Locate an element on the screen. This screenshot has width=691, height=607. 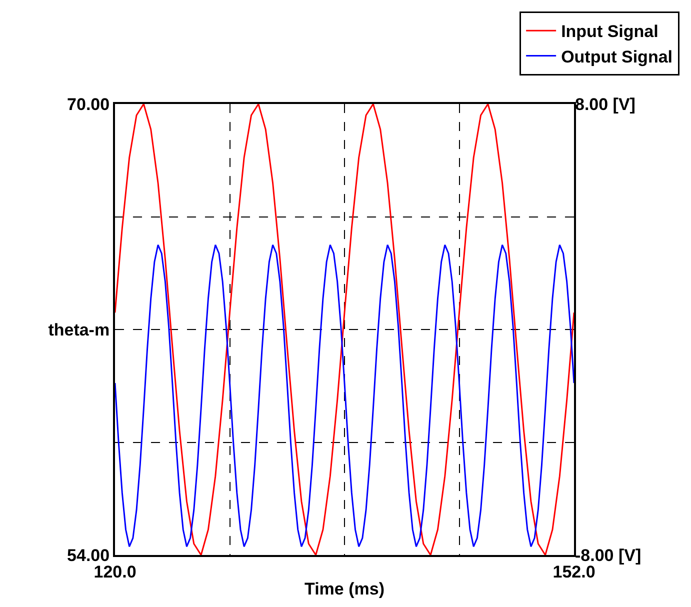
legend-label: Input Signal is located at coordinates (609, 32).